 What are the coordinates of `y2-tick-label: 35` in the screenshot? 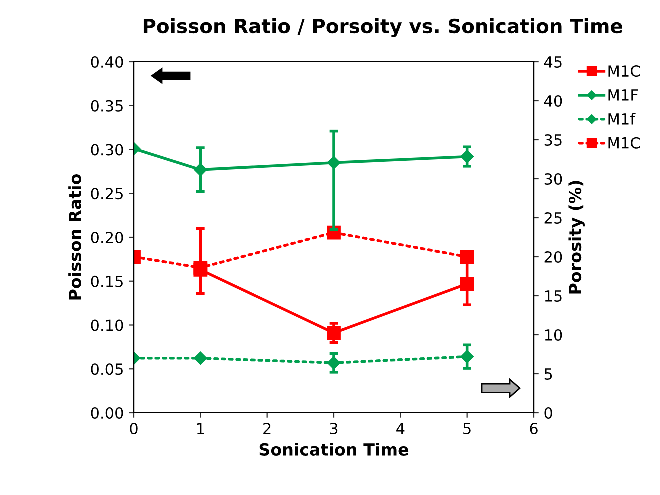 It's located at (553, 140).